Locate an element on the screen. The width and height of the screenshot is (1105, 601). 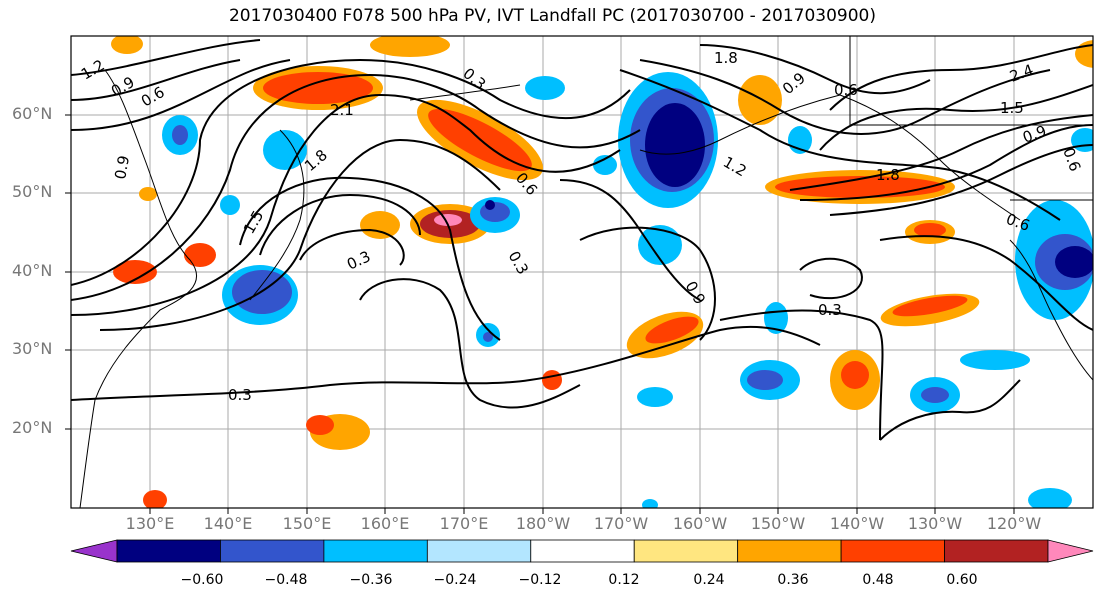
colorbar is located at coordinates (582, 551).